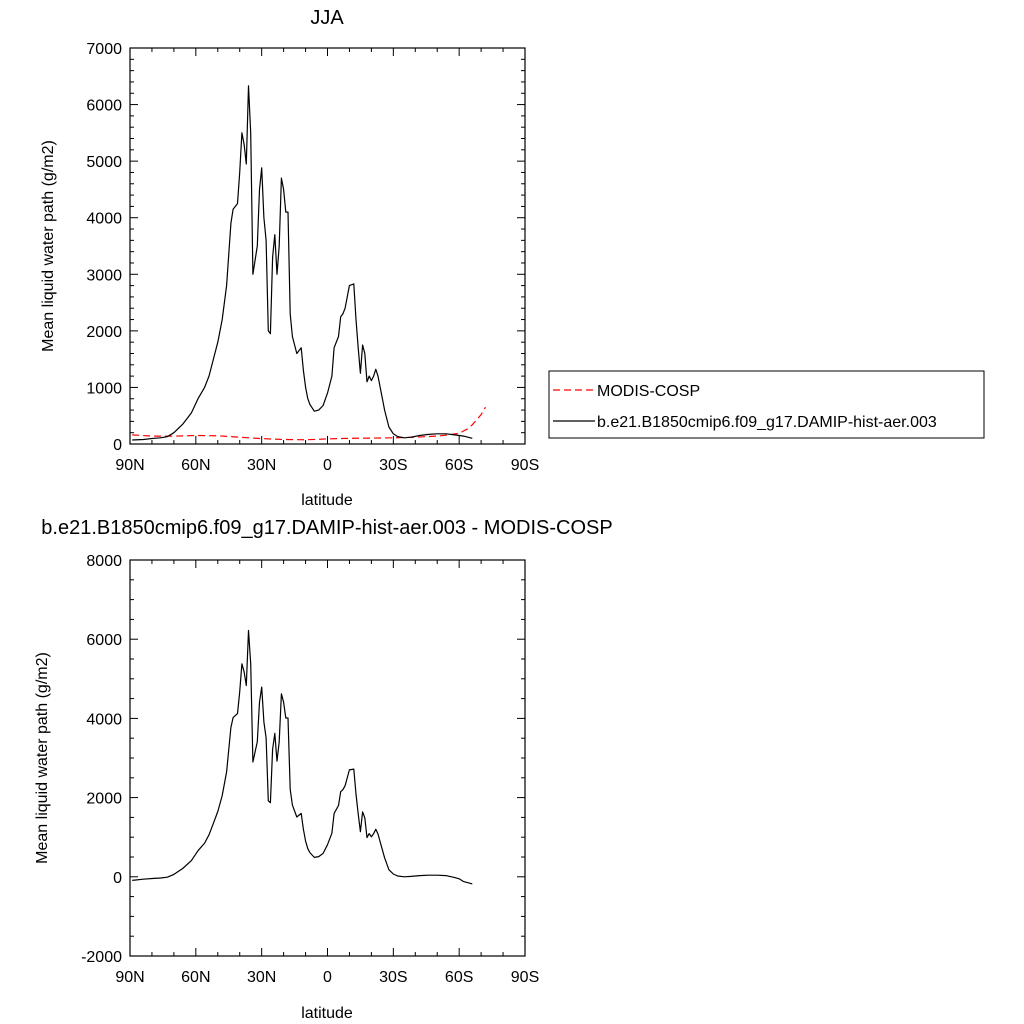 This screenshot has height=1024, width=1024. I want to click on y-tick-label: 1000, so click(104, 388).